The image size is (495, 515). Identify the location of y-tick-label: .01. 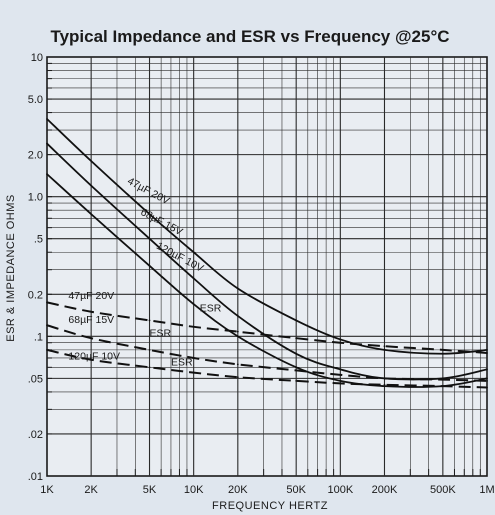
(35, 477).